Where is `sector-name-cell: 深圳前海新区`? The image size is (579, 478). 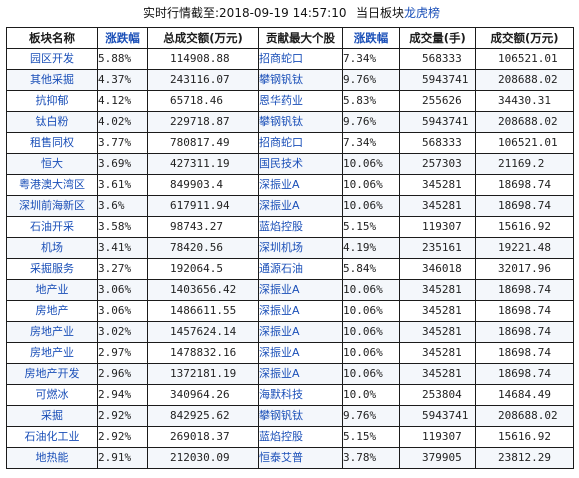
sector-name-cell: 深圳前海新区 is located at coordinates (52, 206).